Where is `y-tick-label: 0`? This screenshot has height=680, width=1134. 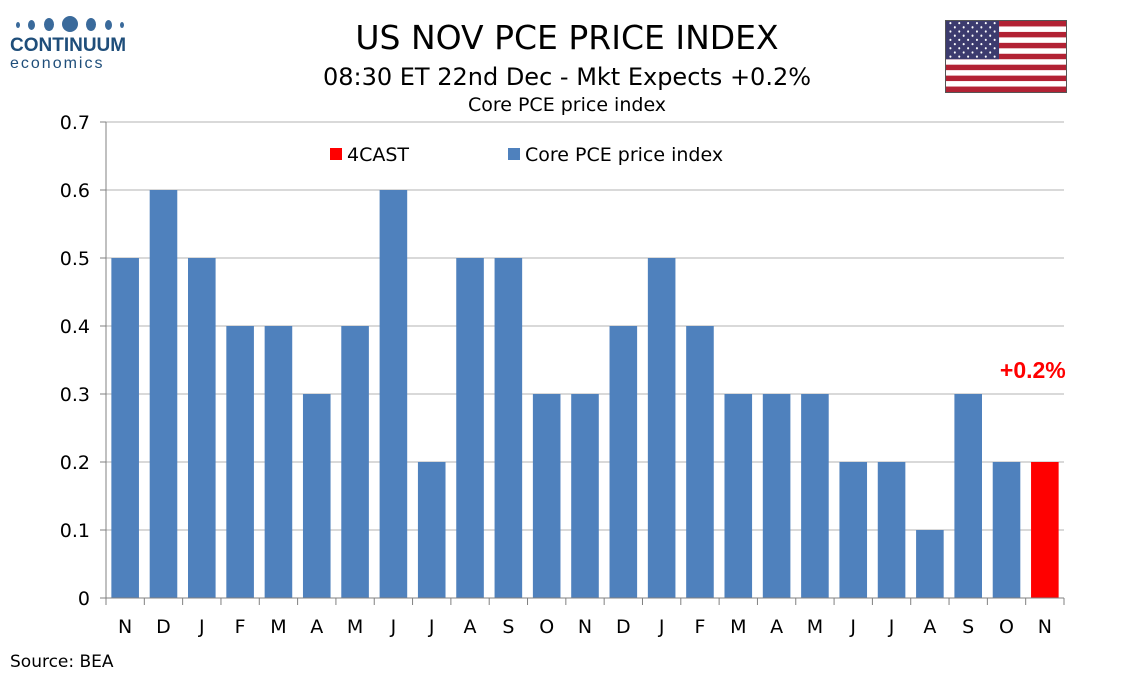 y-tick-label: 0 is located at coordinates (84, 599).